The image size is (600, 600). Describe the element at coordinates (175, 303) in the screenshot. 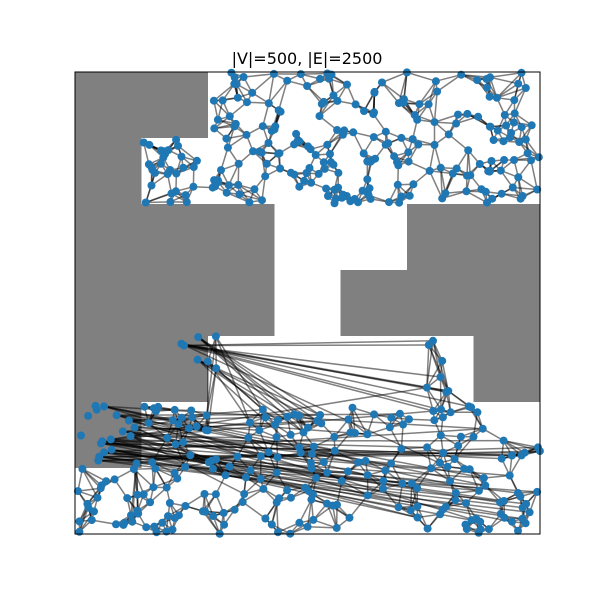

I see `obstacle-block` at that location.